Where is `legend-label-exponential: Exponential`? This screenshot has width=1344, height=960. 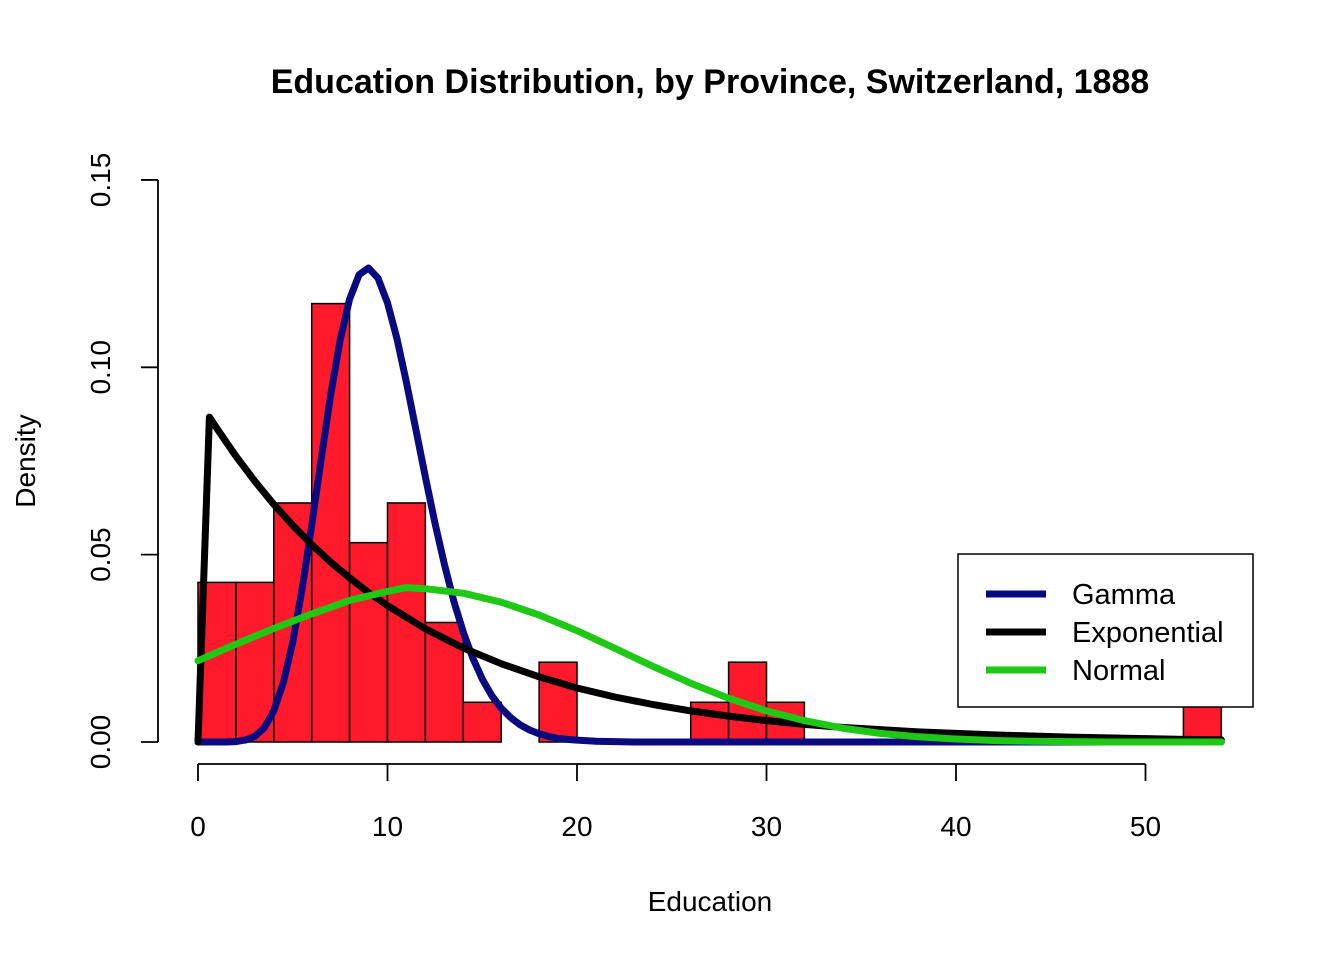
legend-label-exponential: Exponential is located at coordinates (1148, 633).